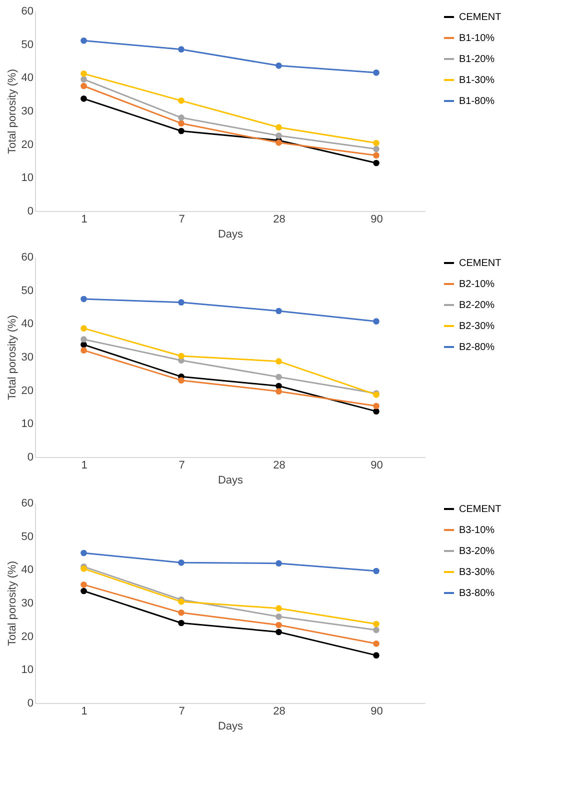 The width and height of the screenshot is (584, 798). I want to click on legend-label: B2-30%, so click(477, 326).